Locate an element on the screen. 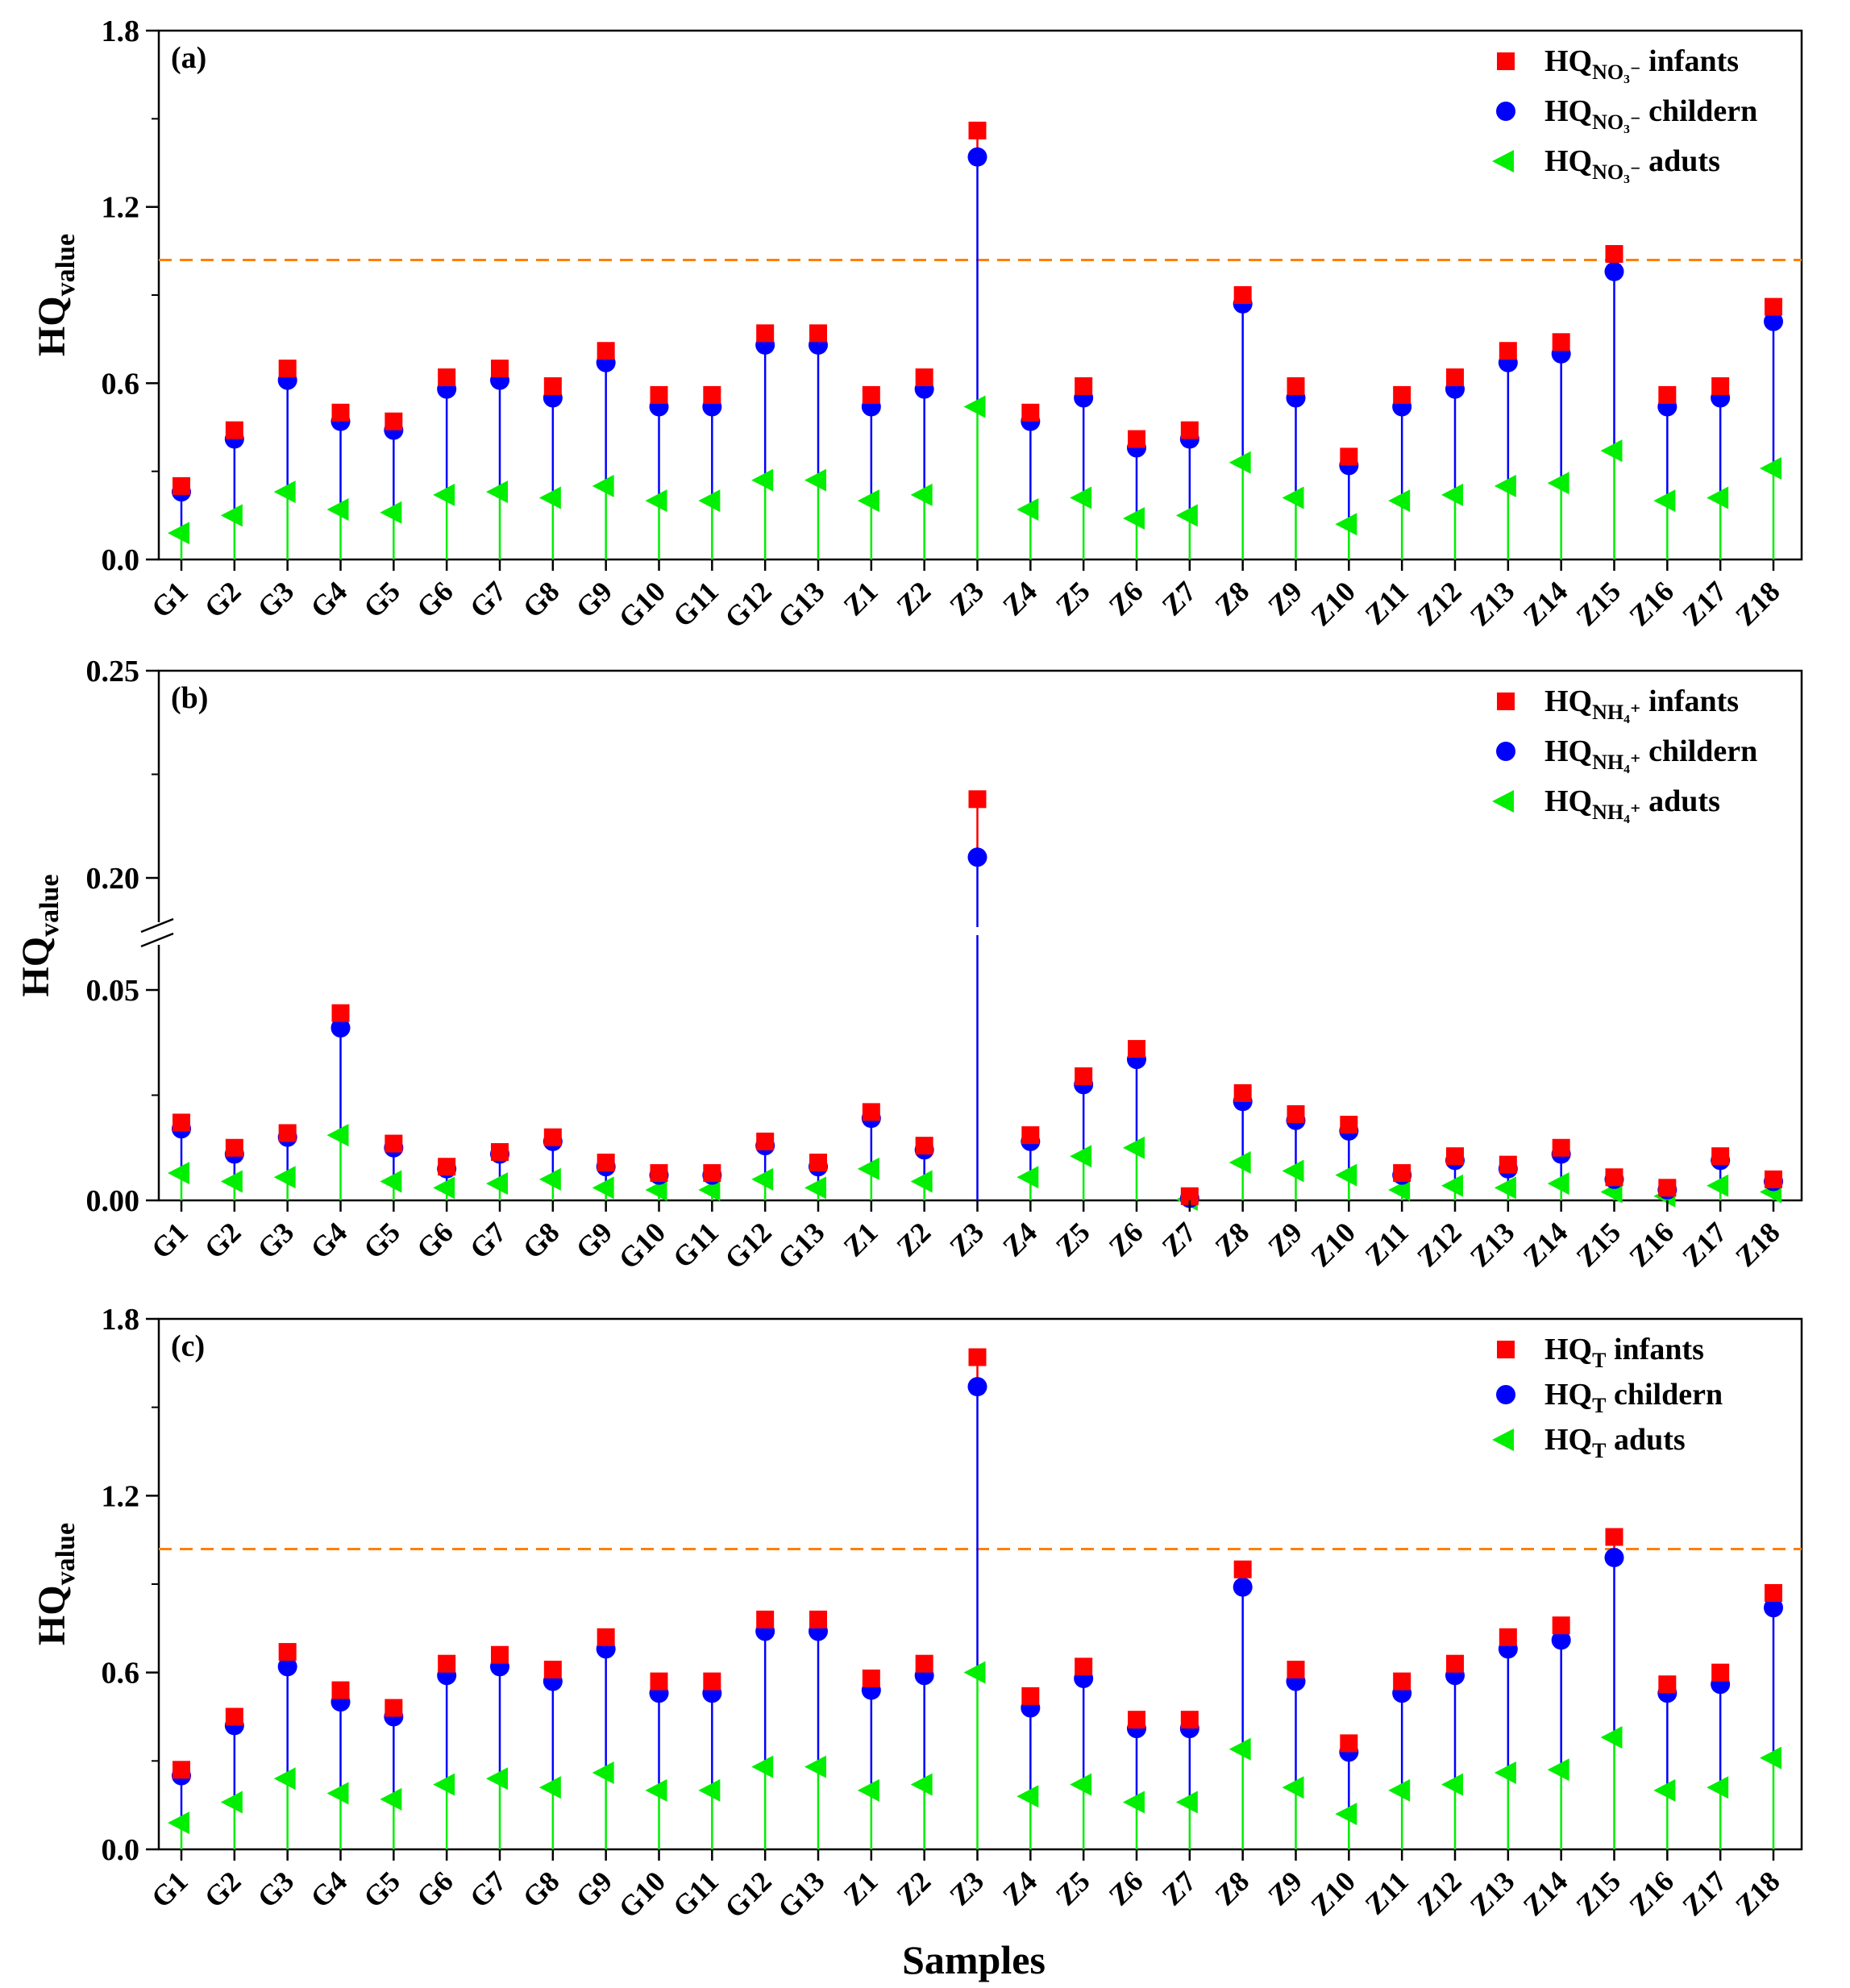 The image size is (1850, 1988). x-tick-label: G7 is located at coordinates (488, 599).